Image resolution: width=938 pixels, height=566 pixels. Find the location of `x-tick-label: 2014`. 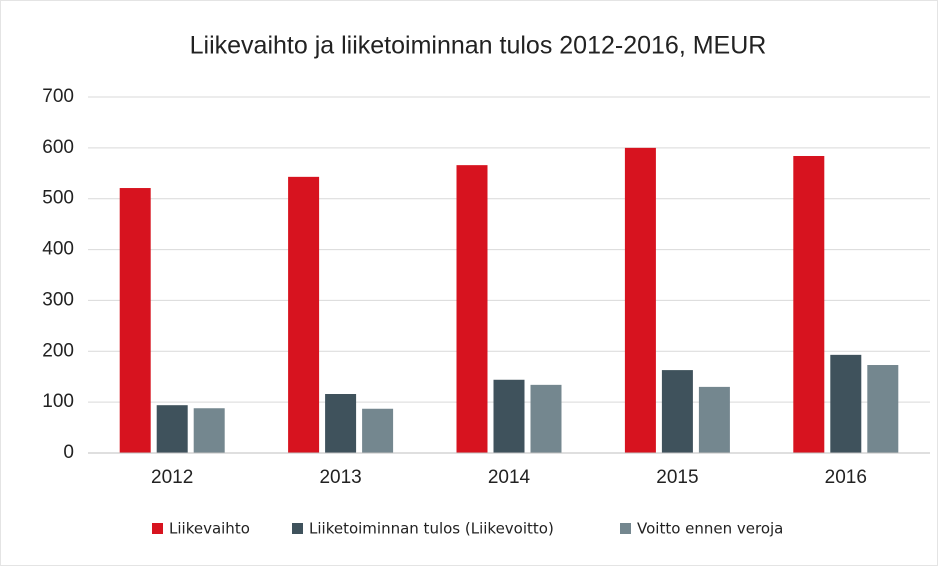

x-tick-label: 2014 is located at coordinates (509, 477).